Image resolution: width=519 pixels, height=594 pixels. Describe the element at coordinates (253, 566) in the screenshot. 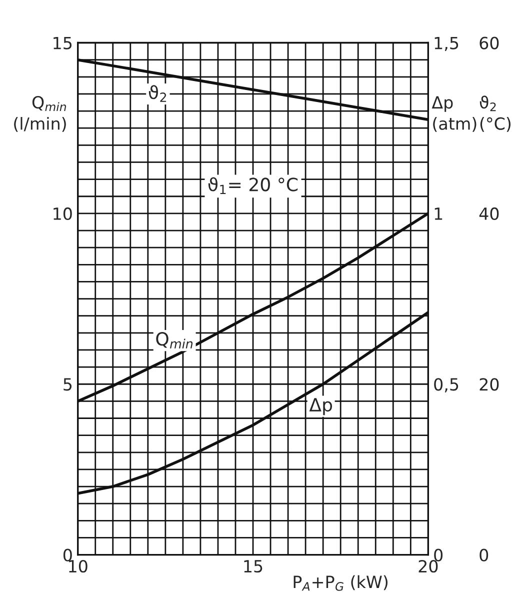

I see `x-tick-label: 15` at that location.